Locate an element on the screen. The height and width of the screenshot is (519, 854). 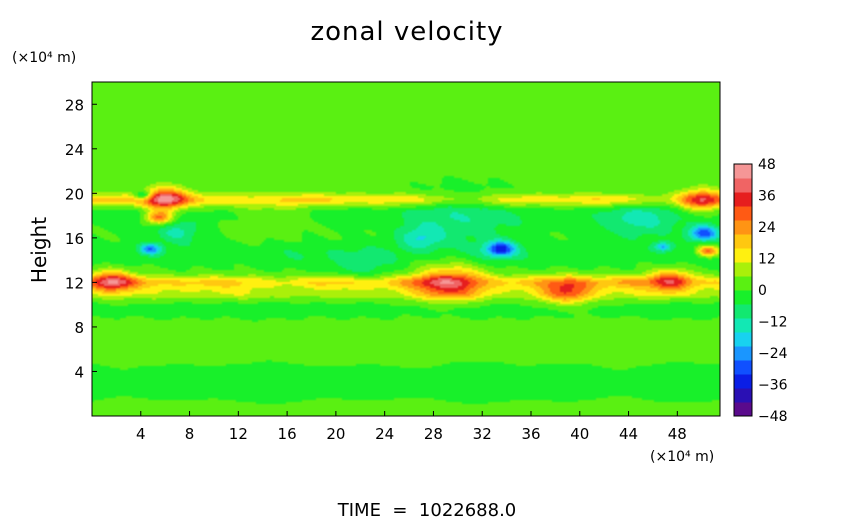
y-tick-label: 24 is located at coordinates (74, 150).